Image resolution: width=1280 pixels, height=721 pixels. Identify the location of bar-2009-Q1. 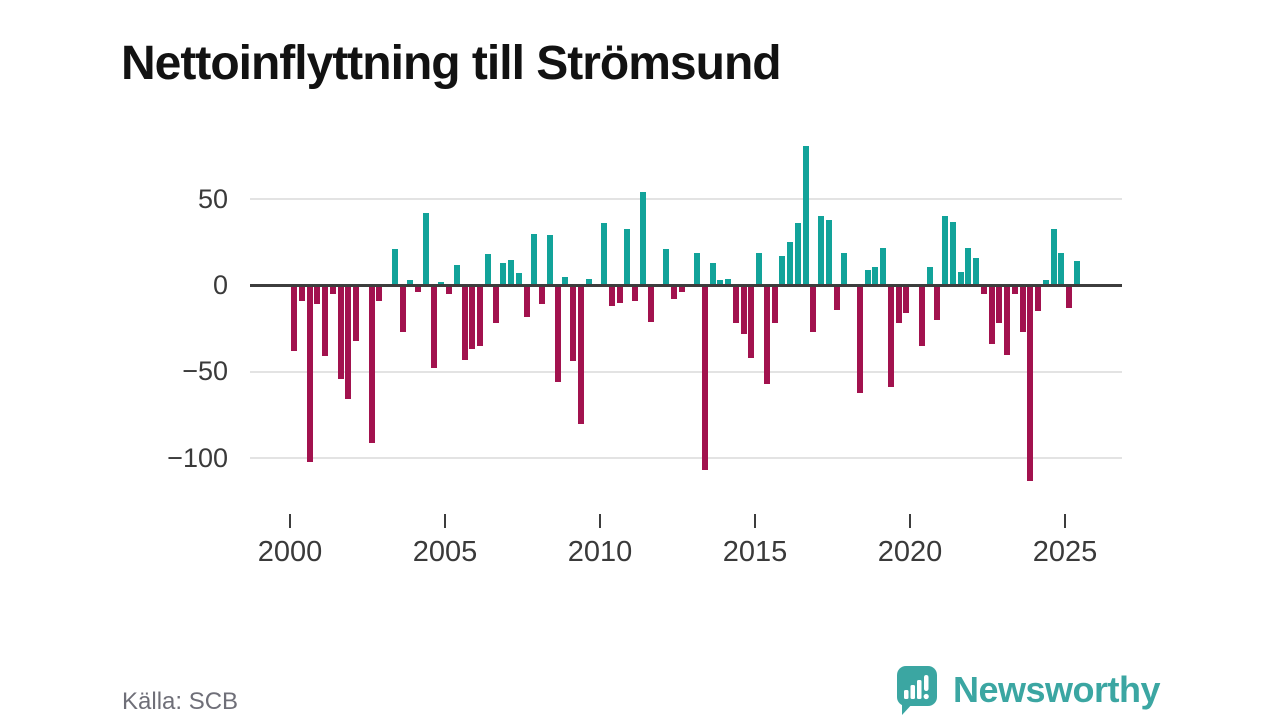
(573, 323).